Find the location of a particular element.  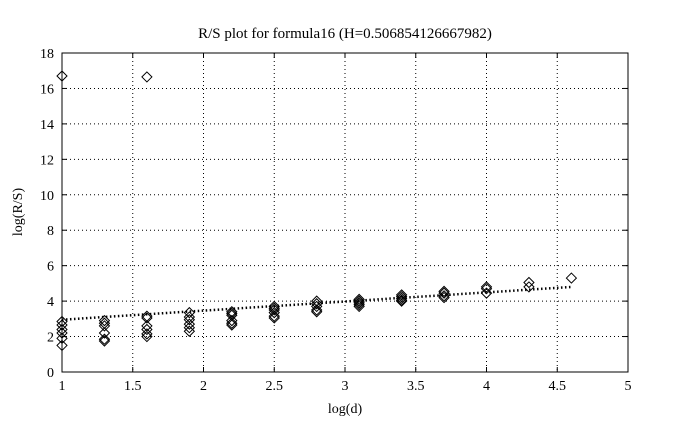

y-tick-label: 0 is located at coordinates (50, 373).